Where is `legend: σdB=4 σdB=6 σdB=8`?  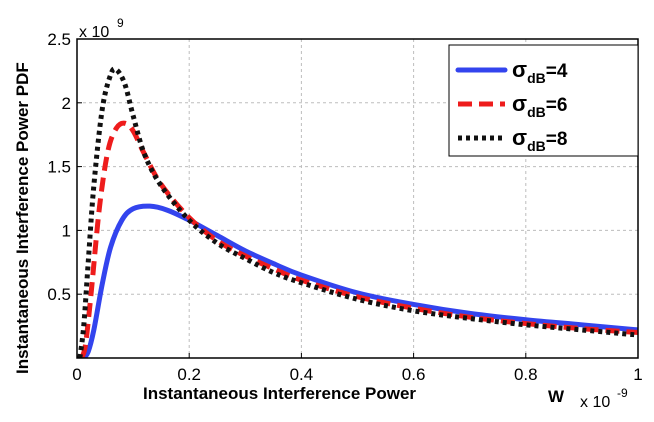
legend: σdB=4 σdB=6 σdB=8 is located at coordinates (543, 100).